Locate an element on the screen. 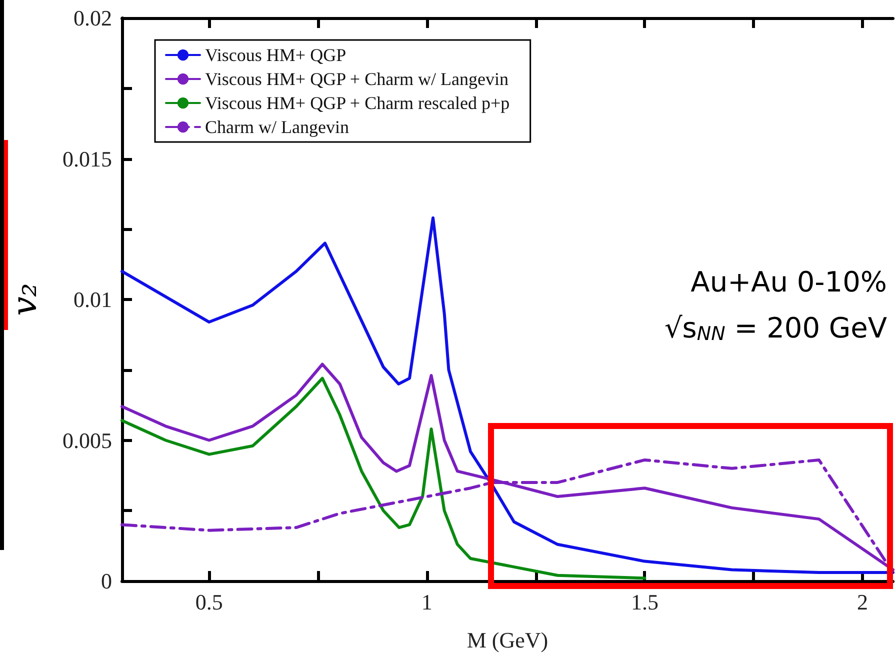 This screenshot has height=656, width=895. x-tick-label: 0.5 is located at coordinates (209, 602).